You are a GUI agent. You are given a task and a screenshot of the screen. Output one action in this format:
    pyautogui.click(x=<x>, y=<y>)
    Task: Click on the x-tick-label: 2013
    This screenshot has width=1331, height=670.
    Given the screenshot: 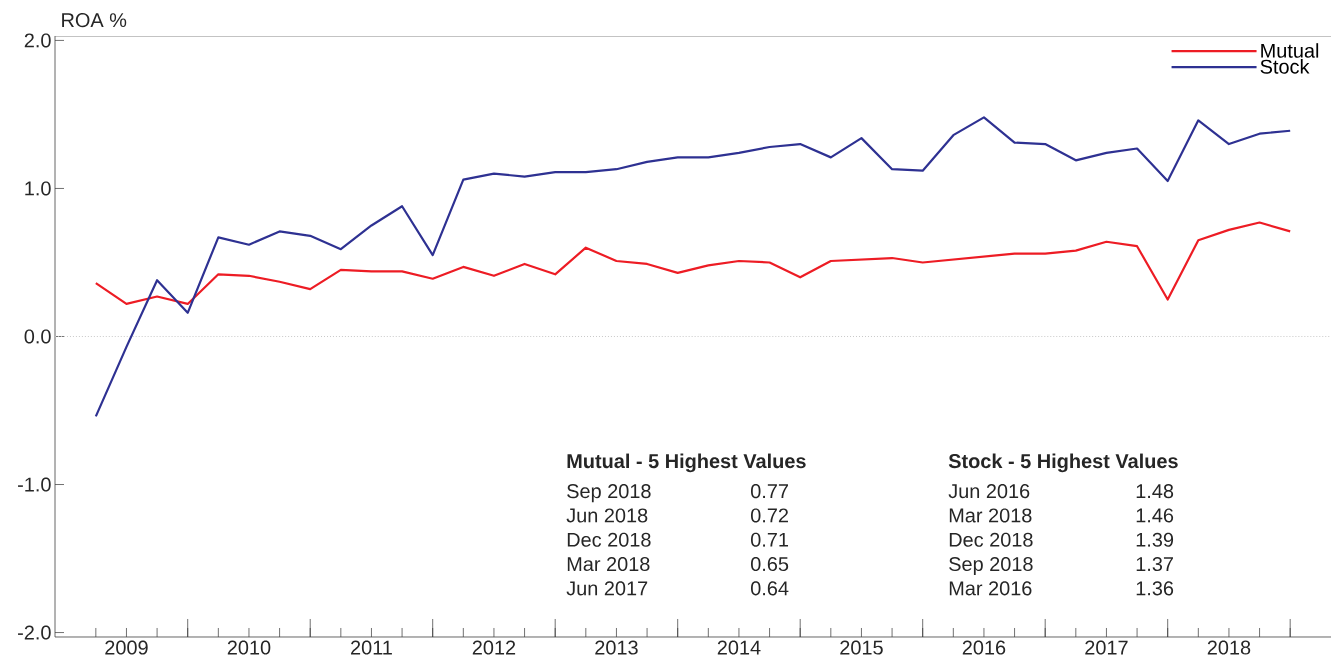 What is the action you would take?
    pyautogui.click(x=616, y=647)
    